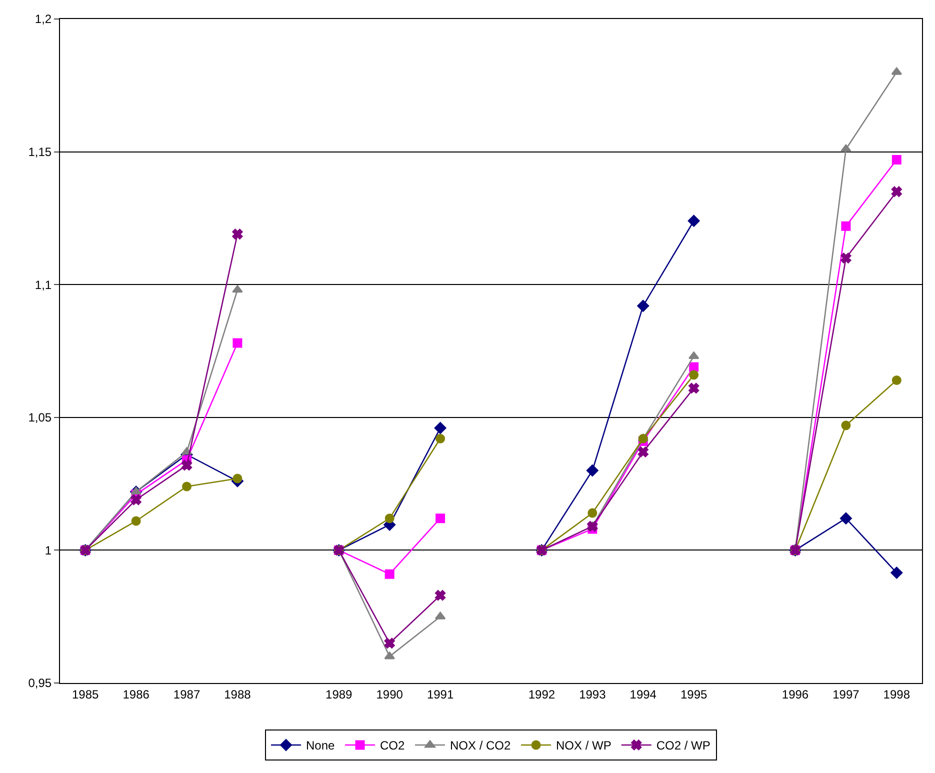 This screenshot has width=935, height=773. What do you see at coordinates (390, 694) in the screenshot?
I see `x-tick-label: 1990` at bounding box center [390, 694].